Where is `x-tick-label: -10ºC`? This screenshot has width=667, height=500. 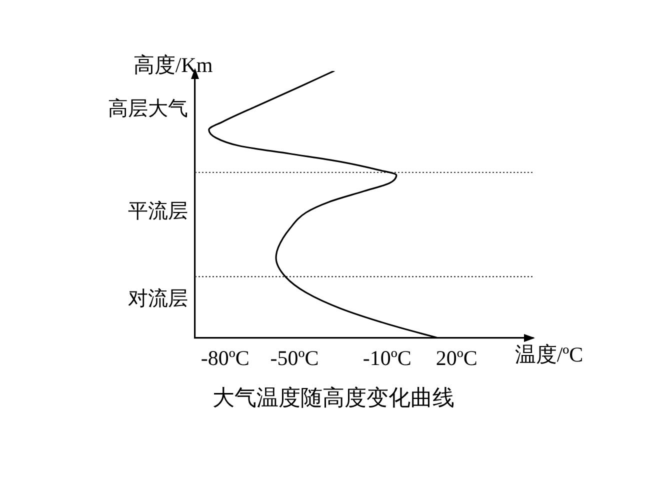
x-tick-label: -10ºC is located at coordinates (387, 358).